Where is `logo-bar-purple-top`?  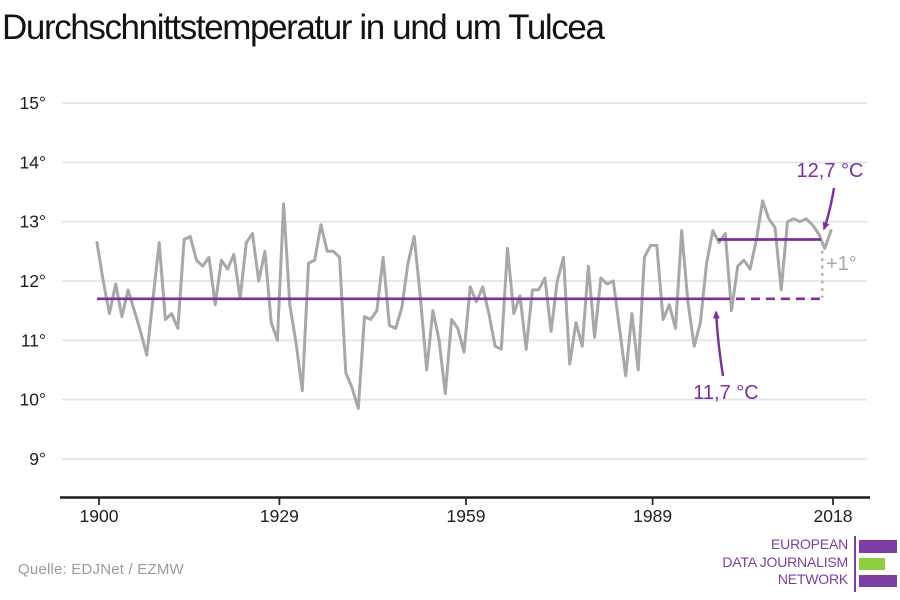
logo-bar-purple-top is located at coordinates (878, 546).